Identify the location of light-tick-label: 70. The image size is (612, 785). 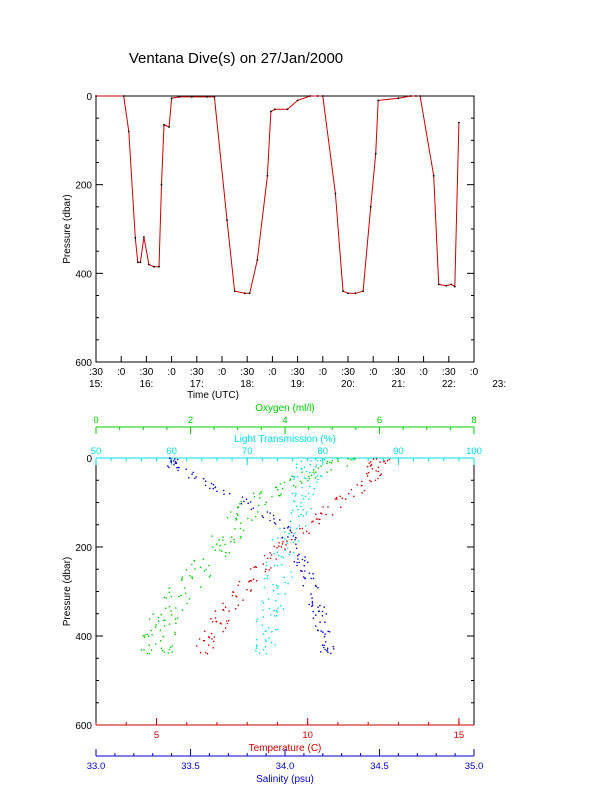
(247, 451).